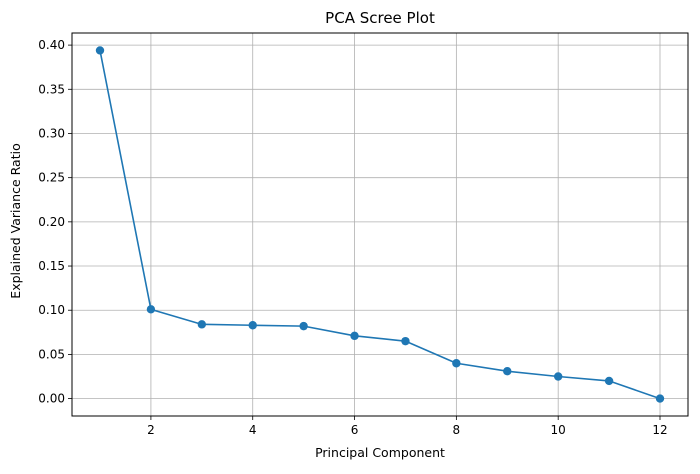 The width and height of the screenshot is (700, 474). What do you see at coordinates (355, 430) in the screenshot?
I see `x-tick-label: 6` at bounding box center [355, 430].